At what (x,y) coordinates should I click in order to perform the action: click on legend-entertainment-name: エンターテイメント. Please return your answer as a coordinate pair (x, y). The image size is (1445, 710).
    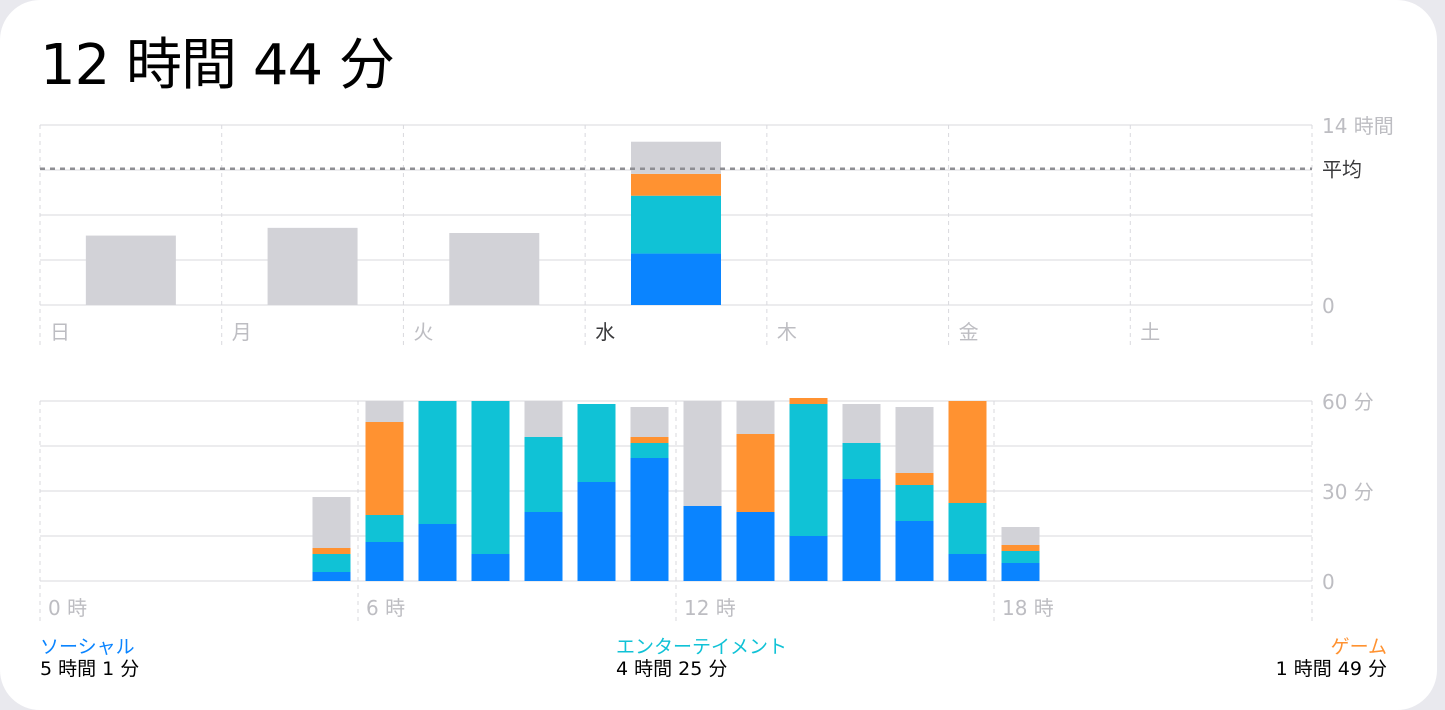
    Looking at the image, I should click on (702, 647).